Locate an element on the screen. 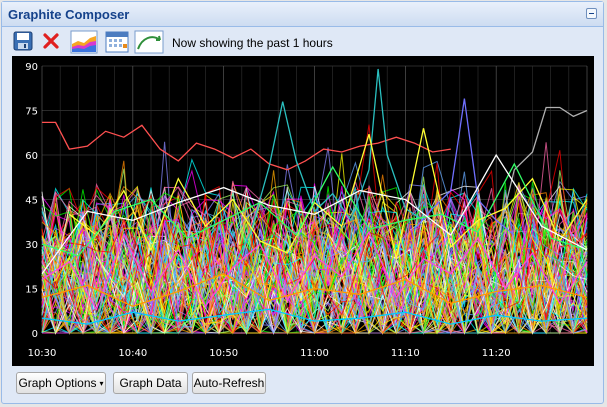 The width and height of the screenshot is (607, 407). y-tick-label: 0 is located at coordinates (35, 334).